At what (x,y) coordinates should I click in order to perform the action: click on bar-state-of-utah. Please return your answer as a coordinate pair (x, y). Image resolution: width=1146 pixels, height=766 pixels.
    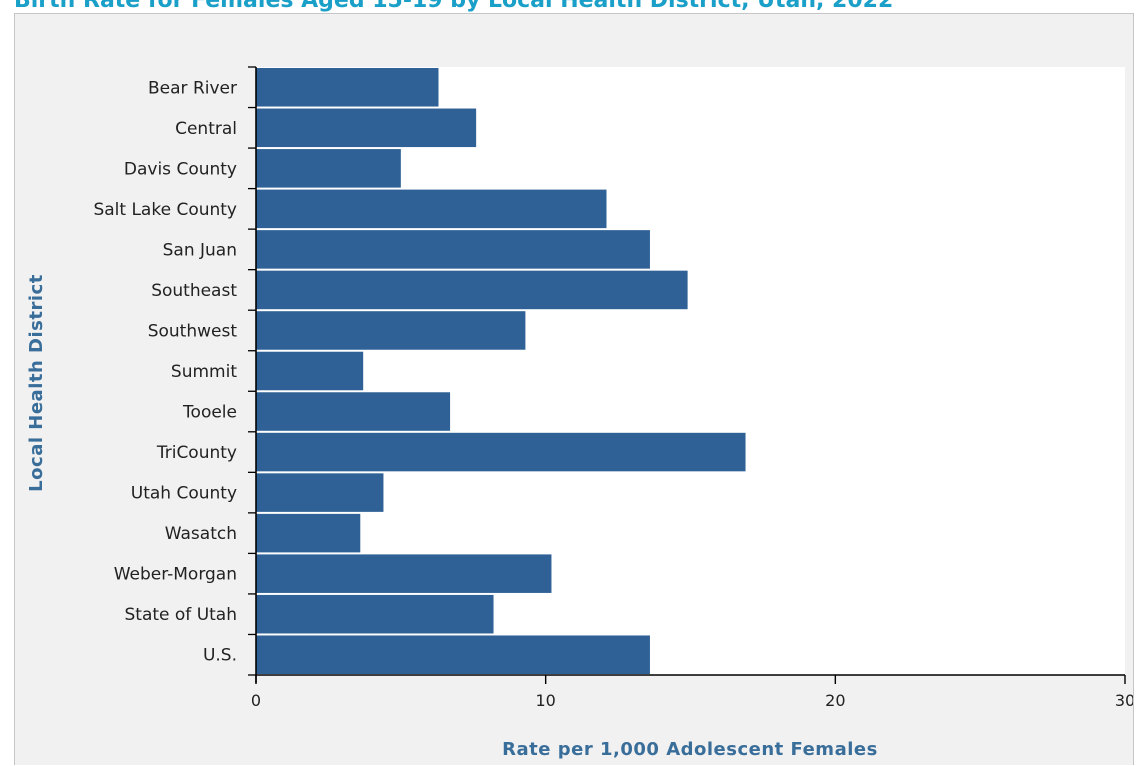
    Looking at the image, I should click on (375, 614).